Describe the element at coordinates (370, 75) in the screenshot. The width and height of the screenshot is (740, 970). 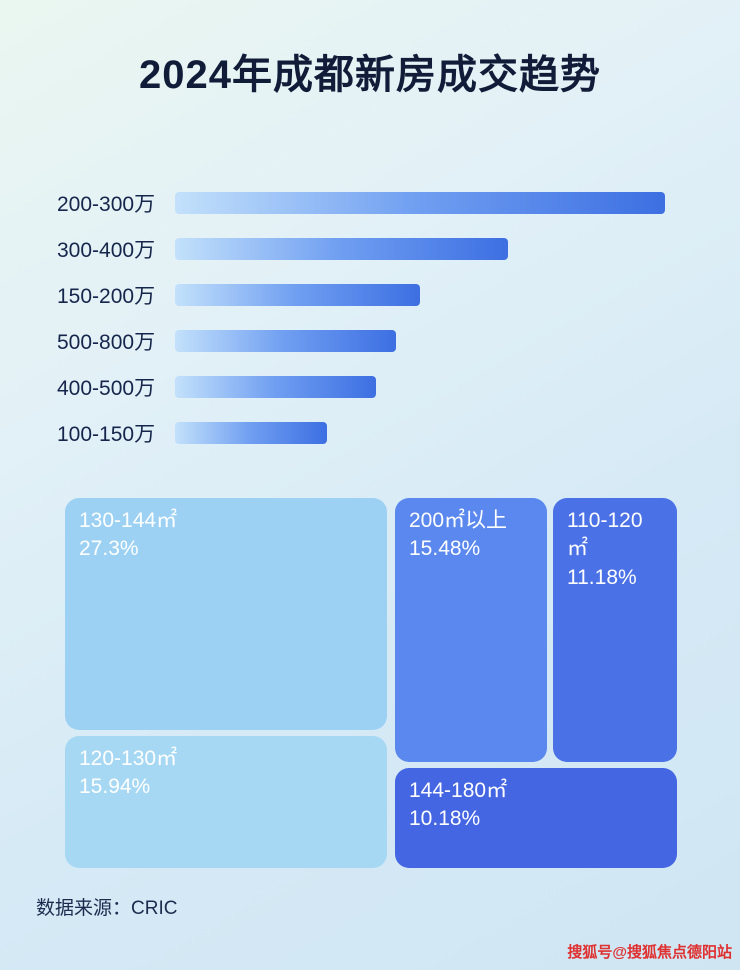
I see `page-title: 2024年成都新房成交趋势` at that location.